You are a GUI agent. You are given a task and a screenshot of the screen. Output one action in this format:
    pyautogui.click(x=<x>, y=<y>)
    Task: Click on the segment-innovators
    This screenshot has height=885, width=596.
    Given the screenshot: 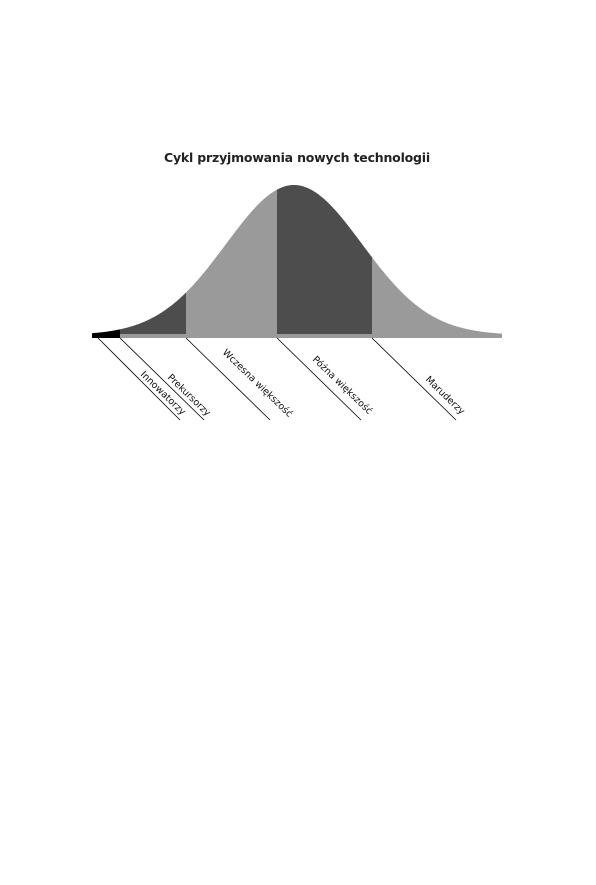 What is the action you would take?
    pyautogui.click(x=106, y=332)
    